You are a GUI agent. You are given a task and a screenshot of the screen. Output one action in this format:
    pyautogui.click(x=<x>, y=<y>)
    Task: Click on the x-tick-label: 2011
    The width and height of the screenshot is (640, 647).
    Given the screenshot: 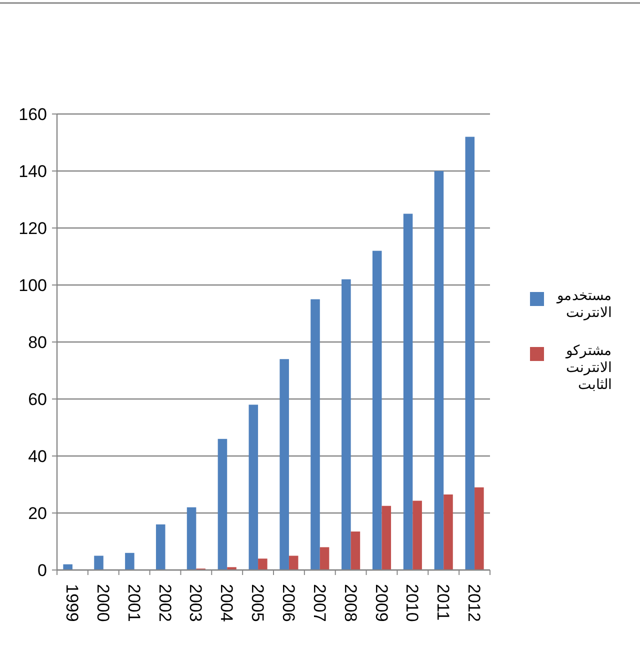 What is the action you would take?
    pyautogui.click(x=443, y=602)
    